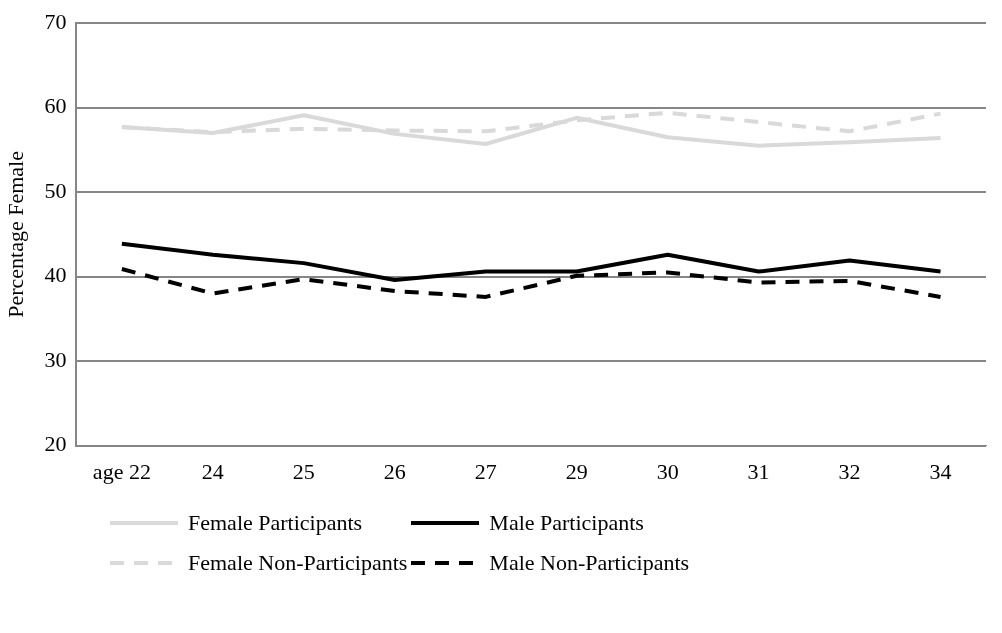 Image resolution: width=1002 pixels, height=633 pixels. I want to click on y-tick-label: 30, so click(55, 359).